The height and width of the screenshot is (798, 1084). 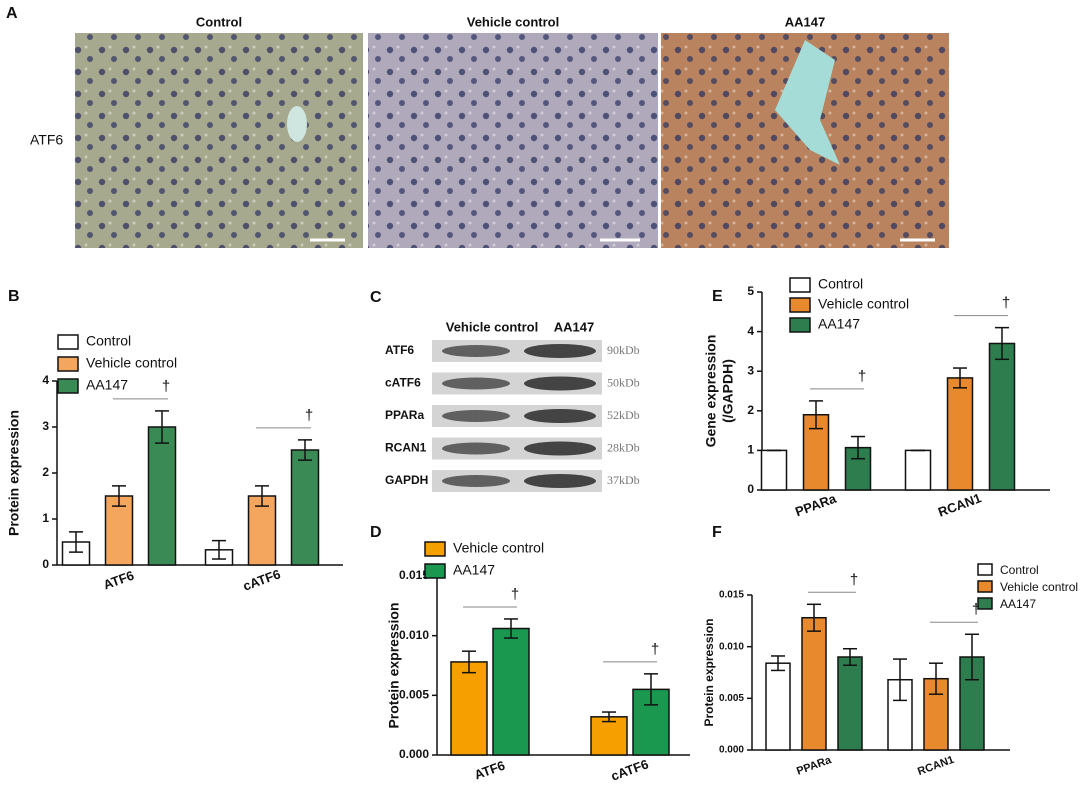 What do you see at coordinates (728, 391) in the screenshot?
I see `y-axis-label: (/GAPDH)` at bounding box center [728, 391].